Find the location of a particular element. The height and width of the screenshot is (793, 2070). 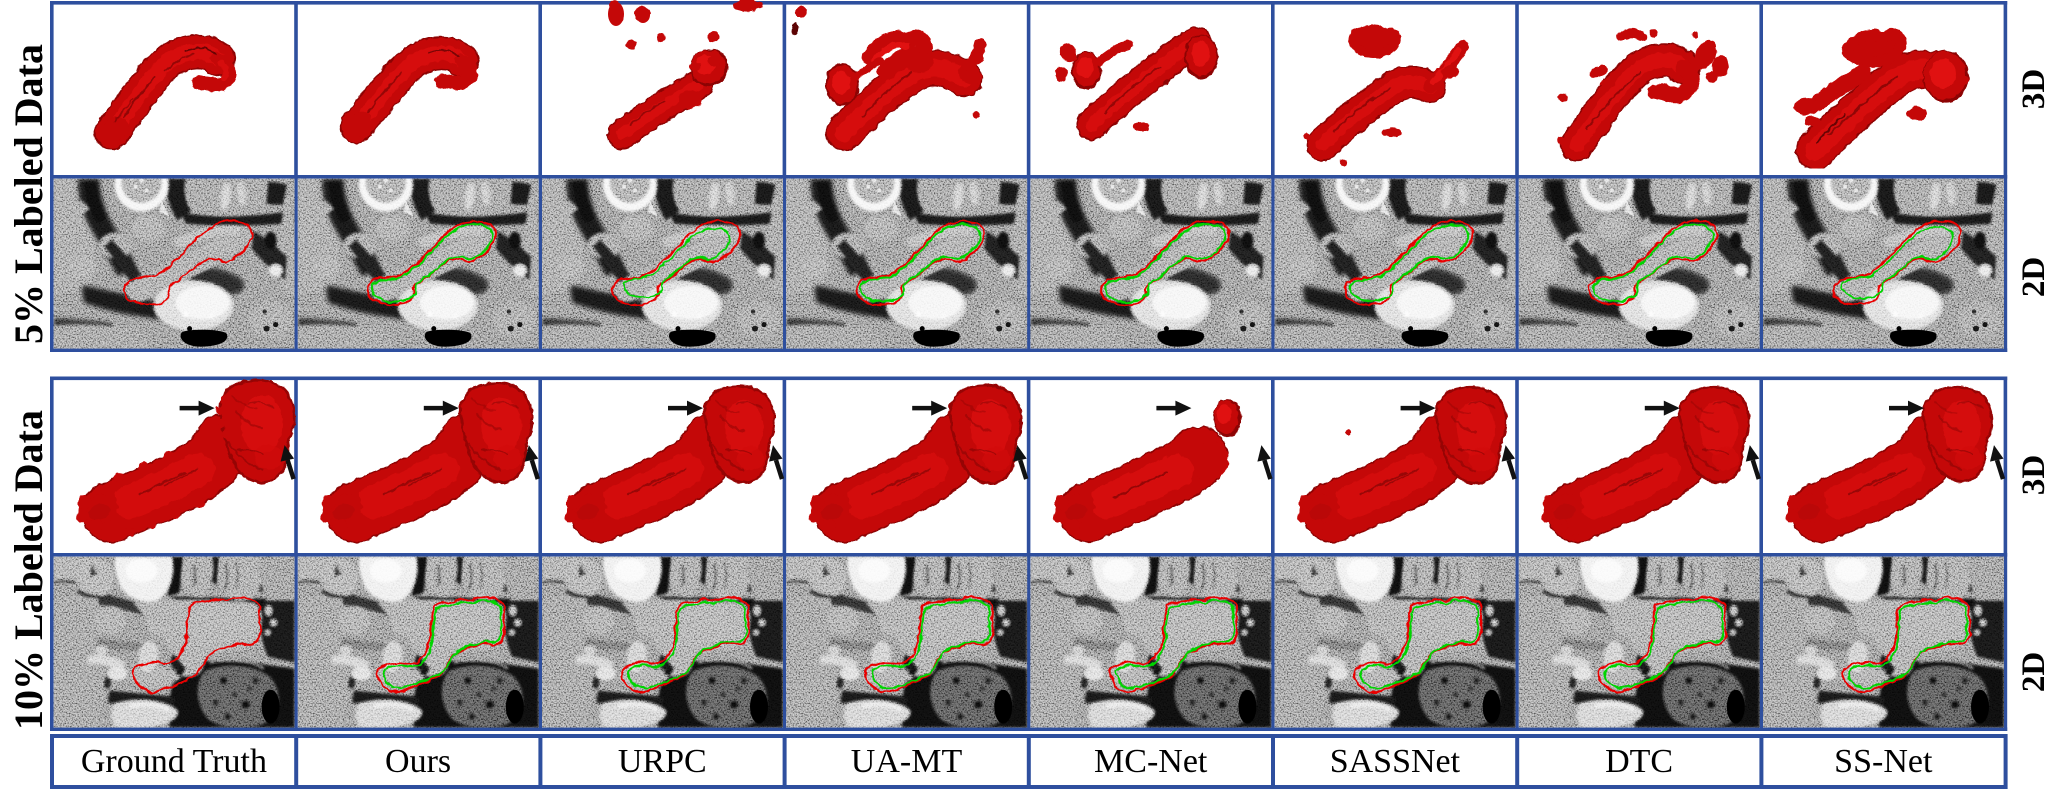

svg-text: UA-MT is located at coordinates (907, 761).